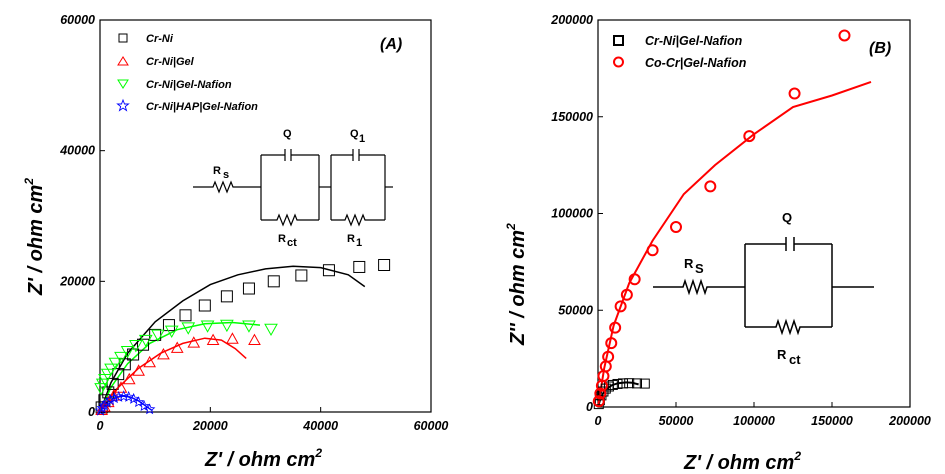  I want to click on panel-b-equivalent-circuit, so click(763, 286).